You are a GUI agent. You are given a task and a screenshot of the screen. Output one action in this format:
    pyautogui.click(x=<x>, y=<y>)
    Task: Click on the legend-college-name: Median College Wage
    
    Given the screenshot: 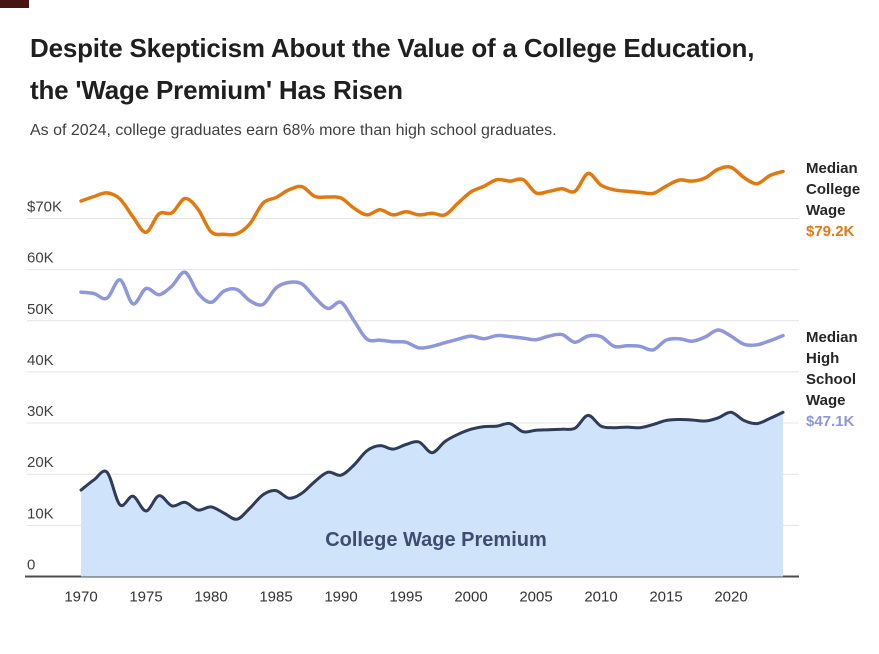 What is the action you would take?
    pyautogui.click(x=833, y=189)
    